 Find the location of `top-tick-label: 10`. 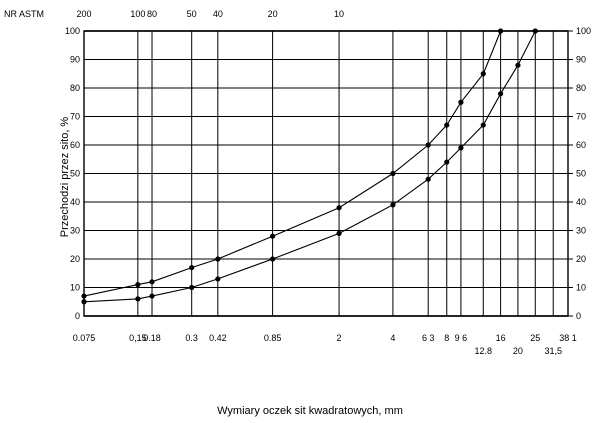

top-tick-label: 10 is located at coordinates (339, 14).